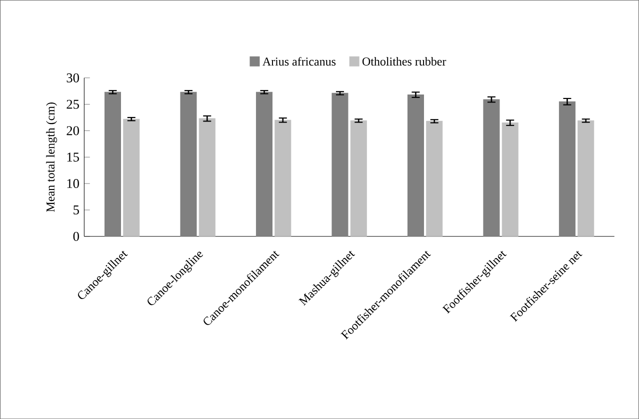 This screenshot has height=419, width=639. Describe the element at coordinates (52, 157) in the screenshot. I see `y-axis-title: Mean total length (cm)` at that location.